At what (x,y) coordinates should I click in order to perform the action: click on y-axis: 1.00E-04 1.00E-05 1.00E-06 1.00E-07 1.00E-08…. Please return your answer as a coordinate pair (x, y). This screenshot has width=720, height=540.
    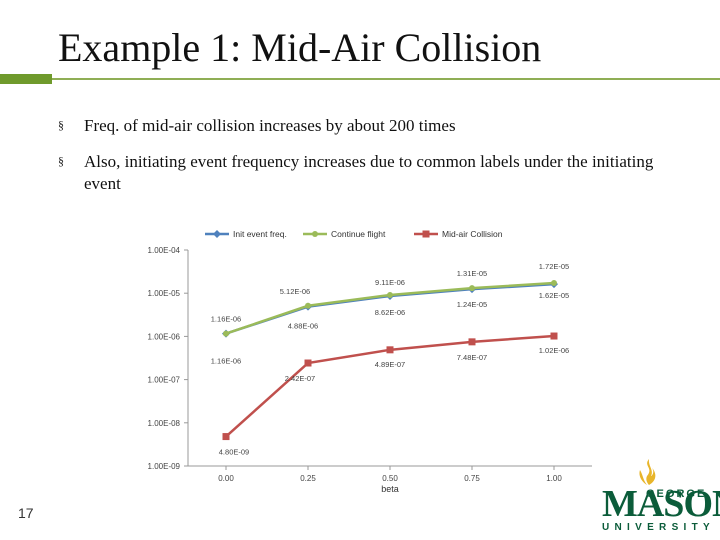
    Looking at the image, I should click on (168, 358).